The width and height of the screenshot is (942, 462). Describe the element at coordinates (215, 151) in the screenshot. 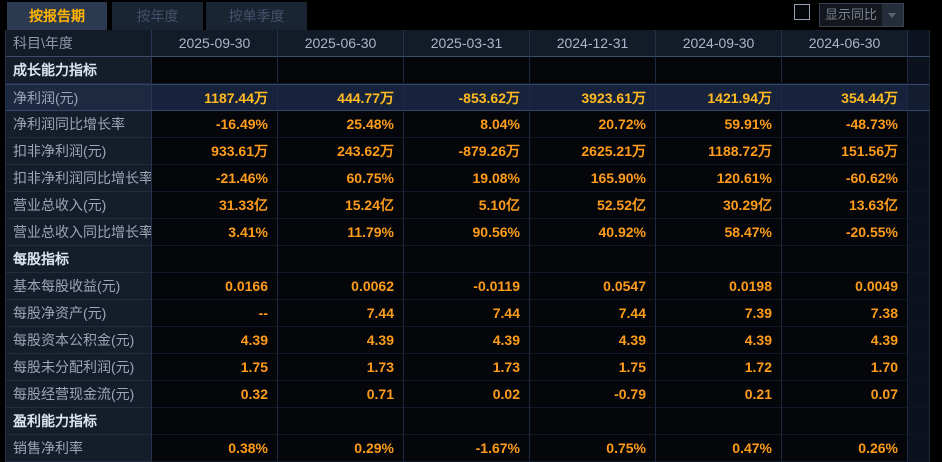

I see `cell-value: 933.61万` at that location.